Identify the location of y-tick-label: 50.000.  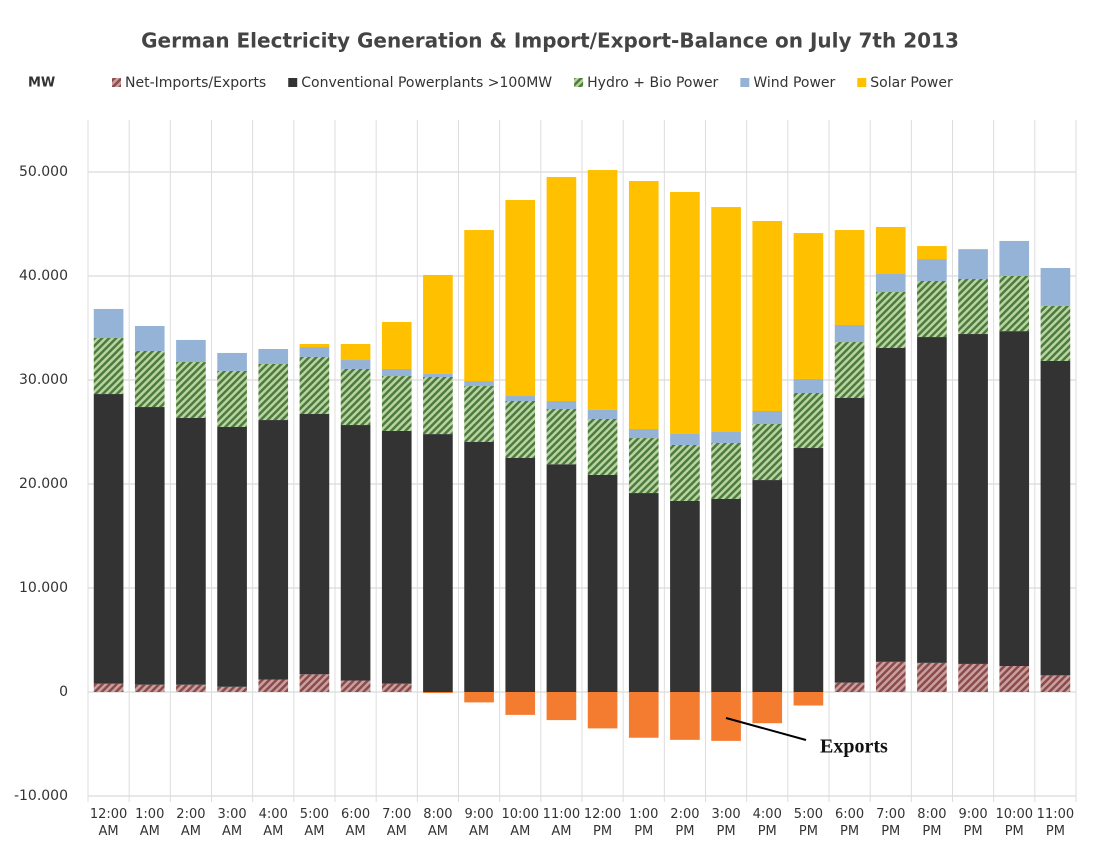
(43, 172).